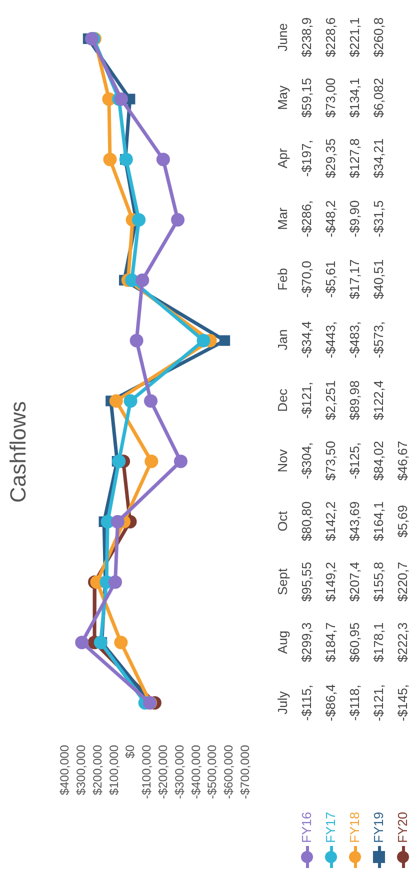  What do you see at coordinates (354, 98) in the screenshot?
I see `text: $134,1` at bounding box center [354, 98].